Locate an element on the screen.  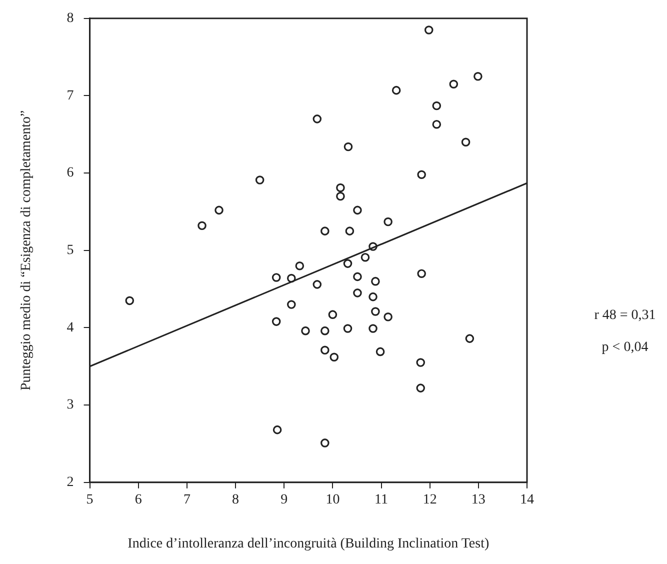
x-tick-label: 10 is located at coordinates (333, 500).